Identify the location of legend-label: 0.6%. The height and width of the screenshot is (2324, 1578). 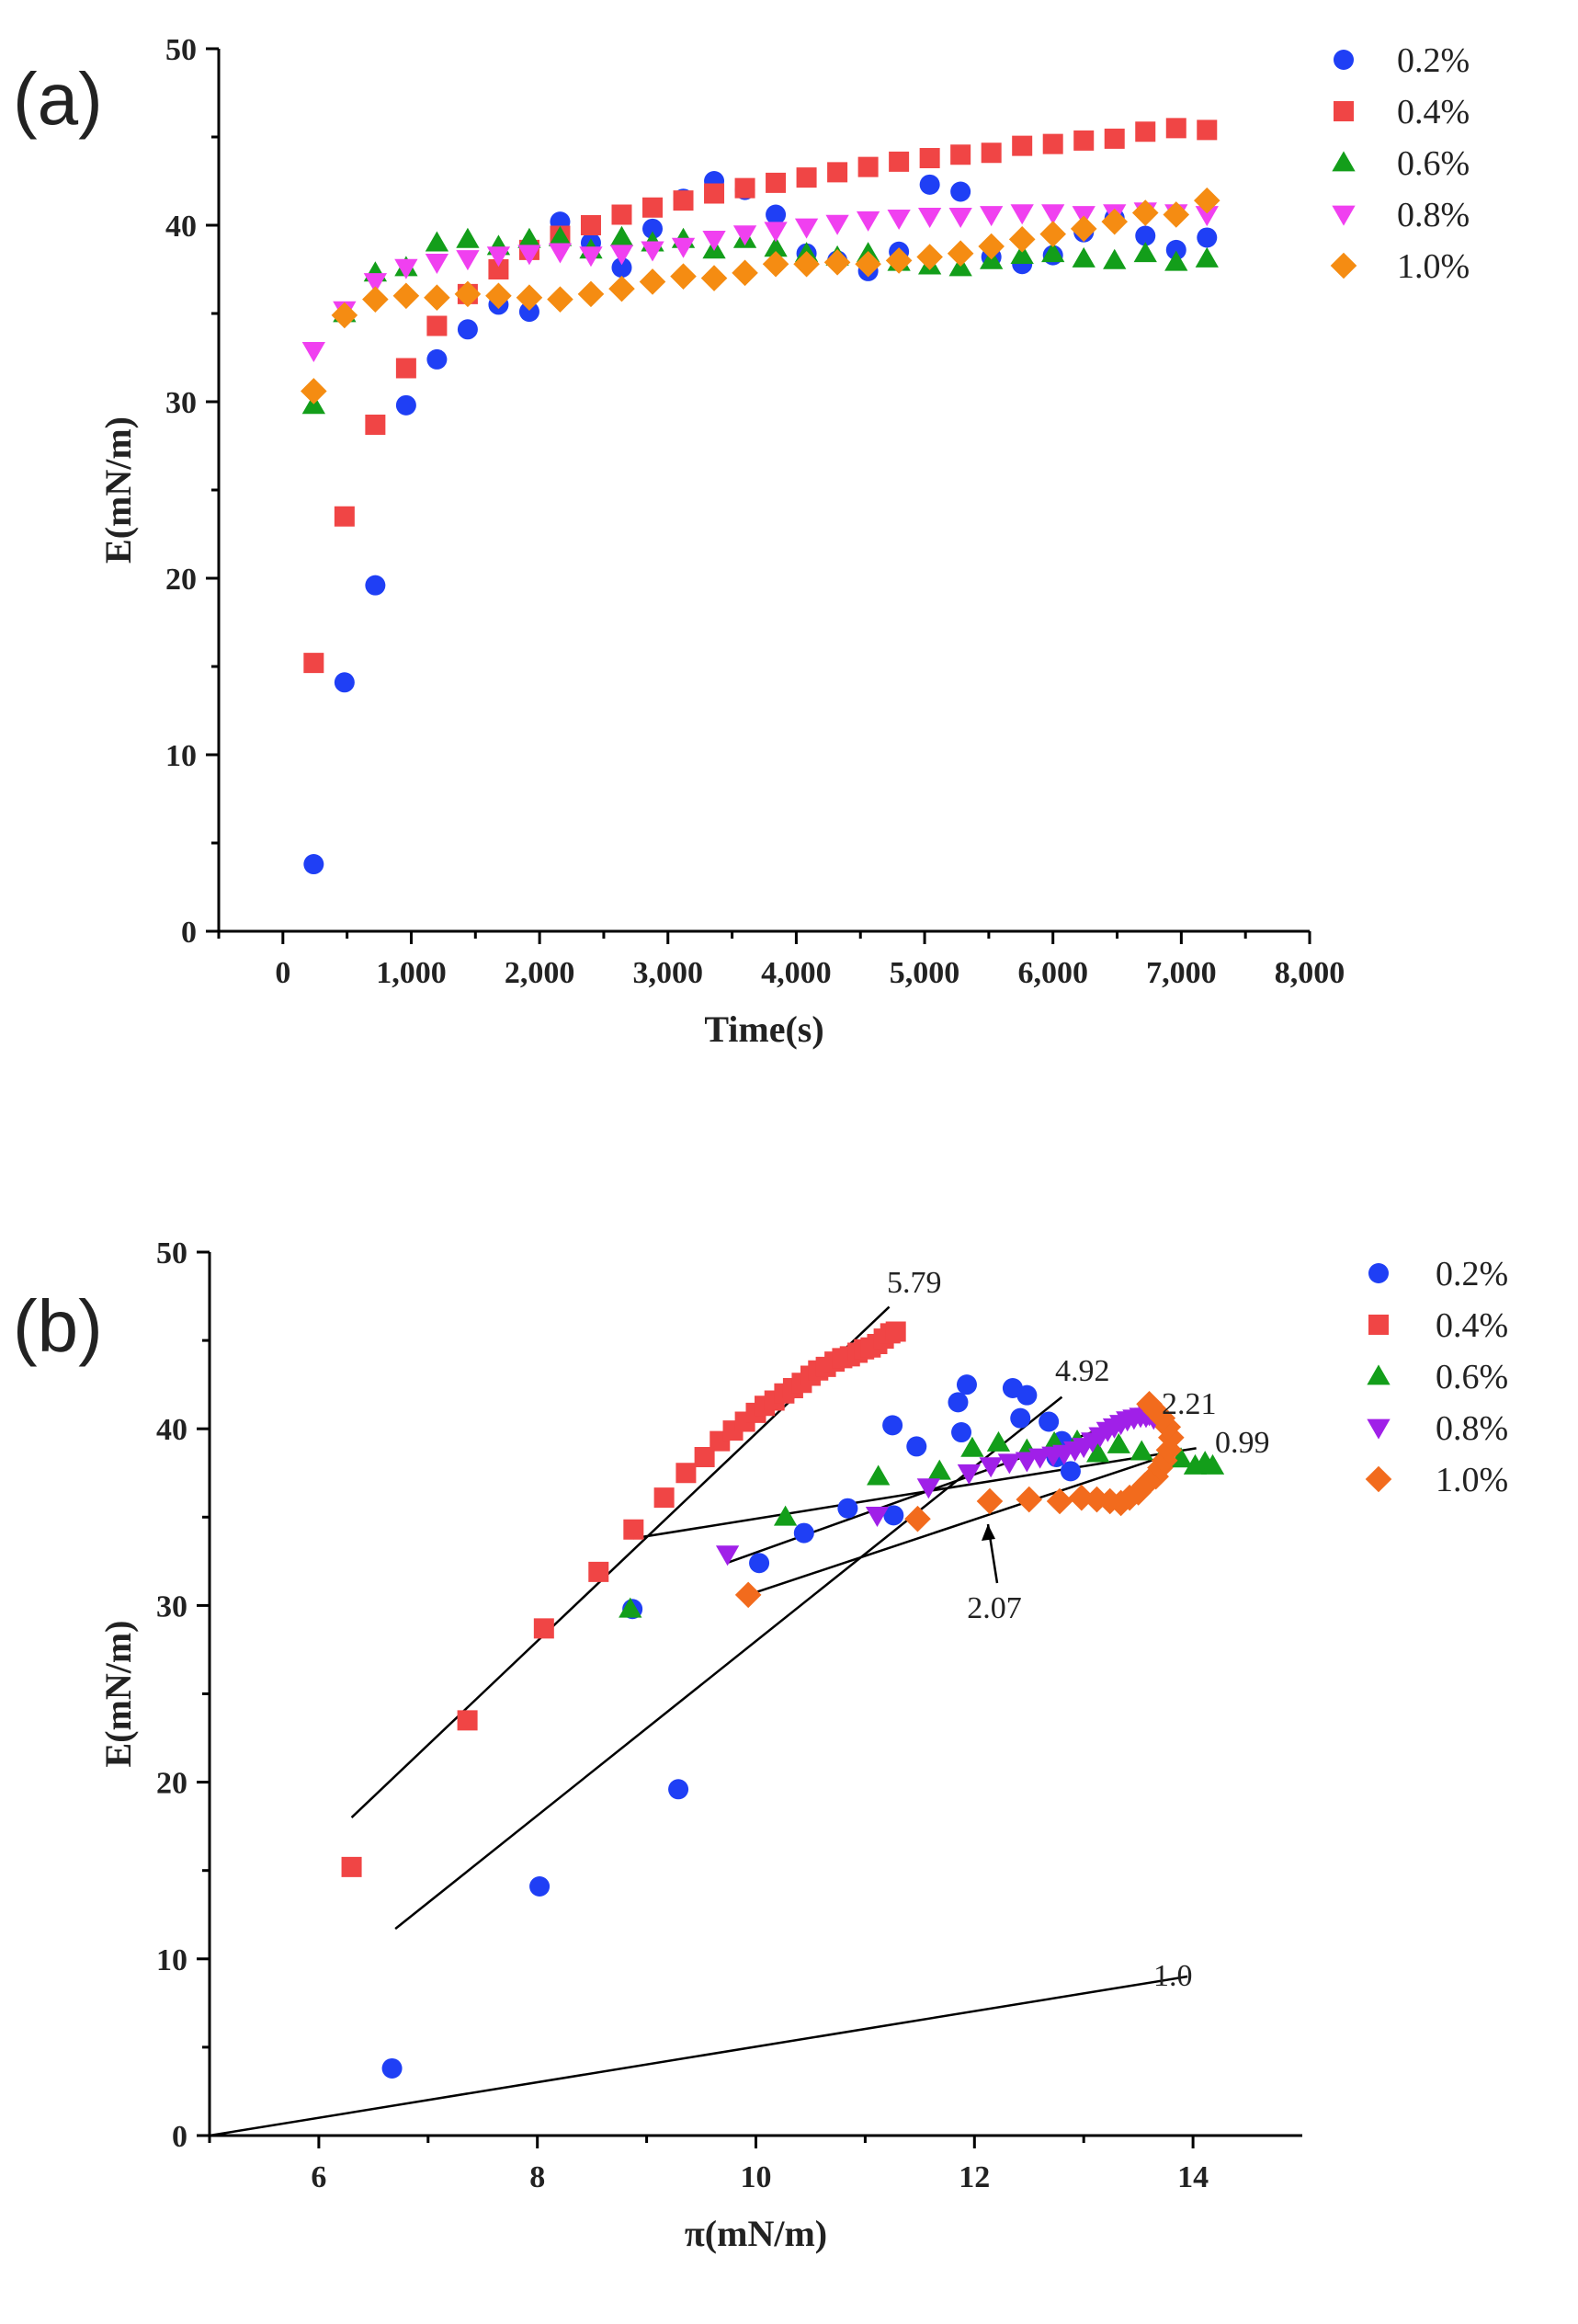
(1433, 164).